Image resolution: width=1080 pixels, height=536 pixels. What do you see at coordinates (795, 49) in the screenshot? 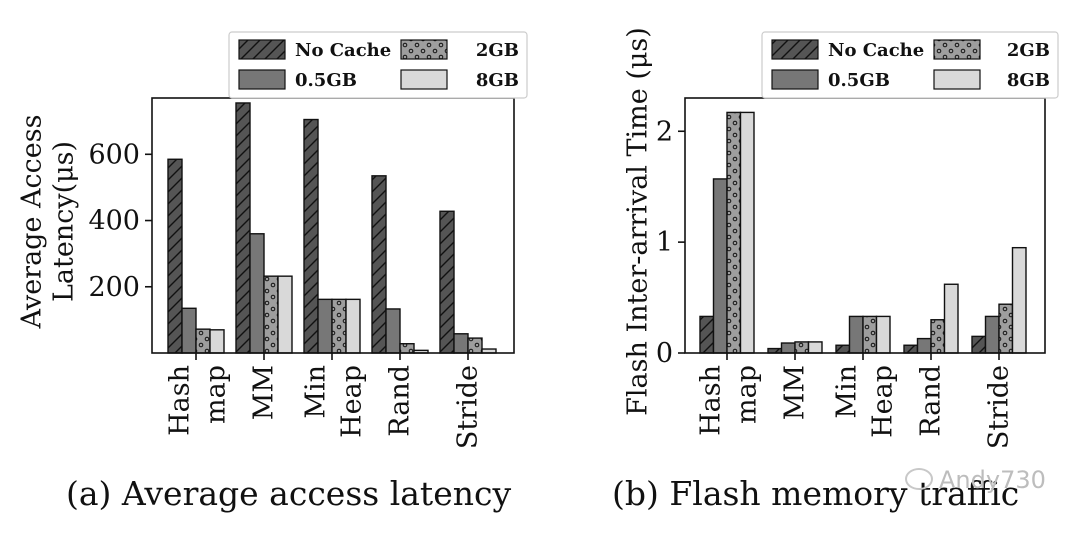
I see `legend-swatch-b-no-cache` at bounding box center [795, 49].